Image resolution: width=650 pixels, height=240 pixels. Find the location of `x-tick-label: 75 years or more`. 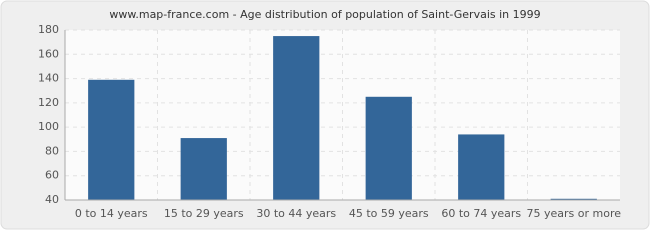

x-tick-label: 75 years or more is located at coordinates (573, 213).